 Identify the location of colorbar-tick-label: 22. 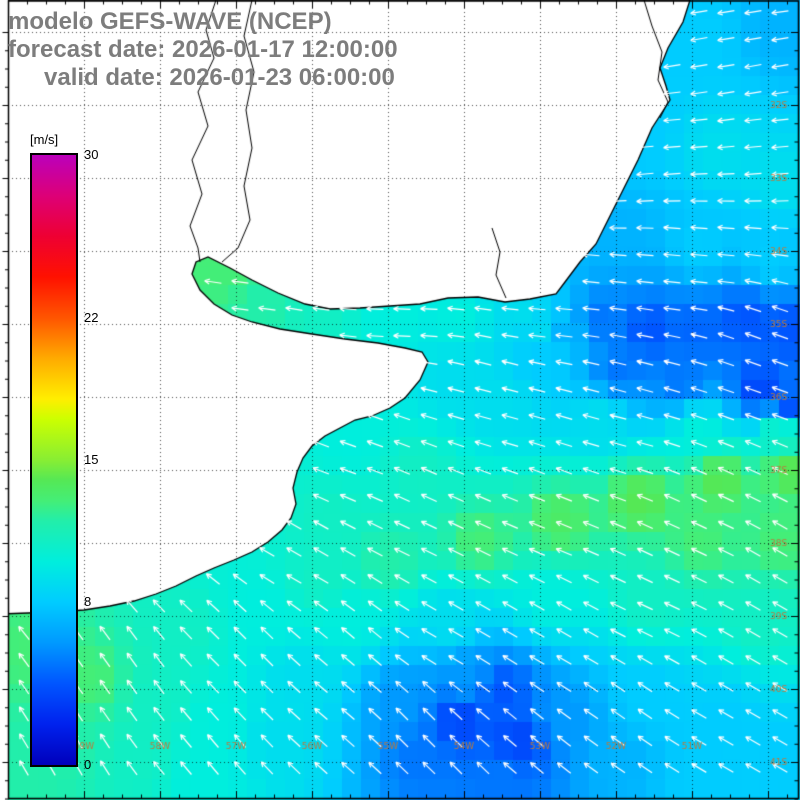
(91, 317).